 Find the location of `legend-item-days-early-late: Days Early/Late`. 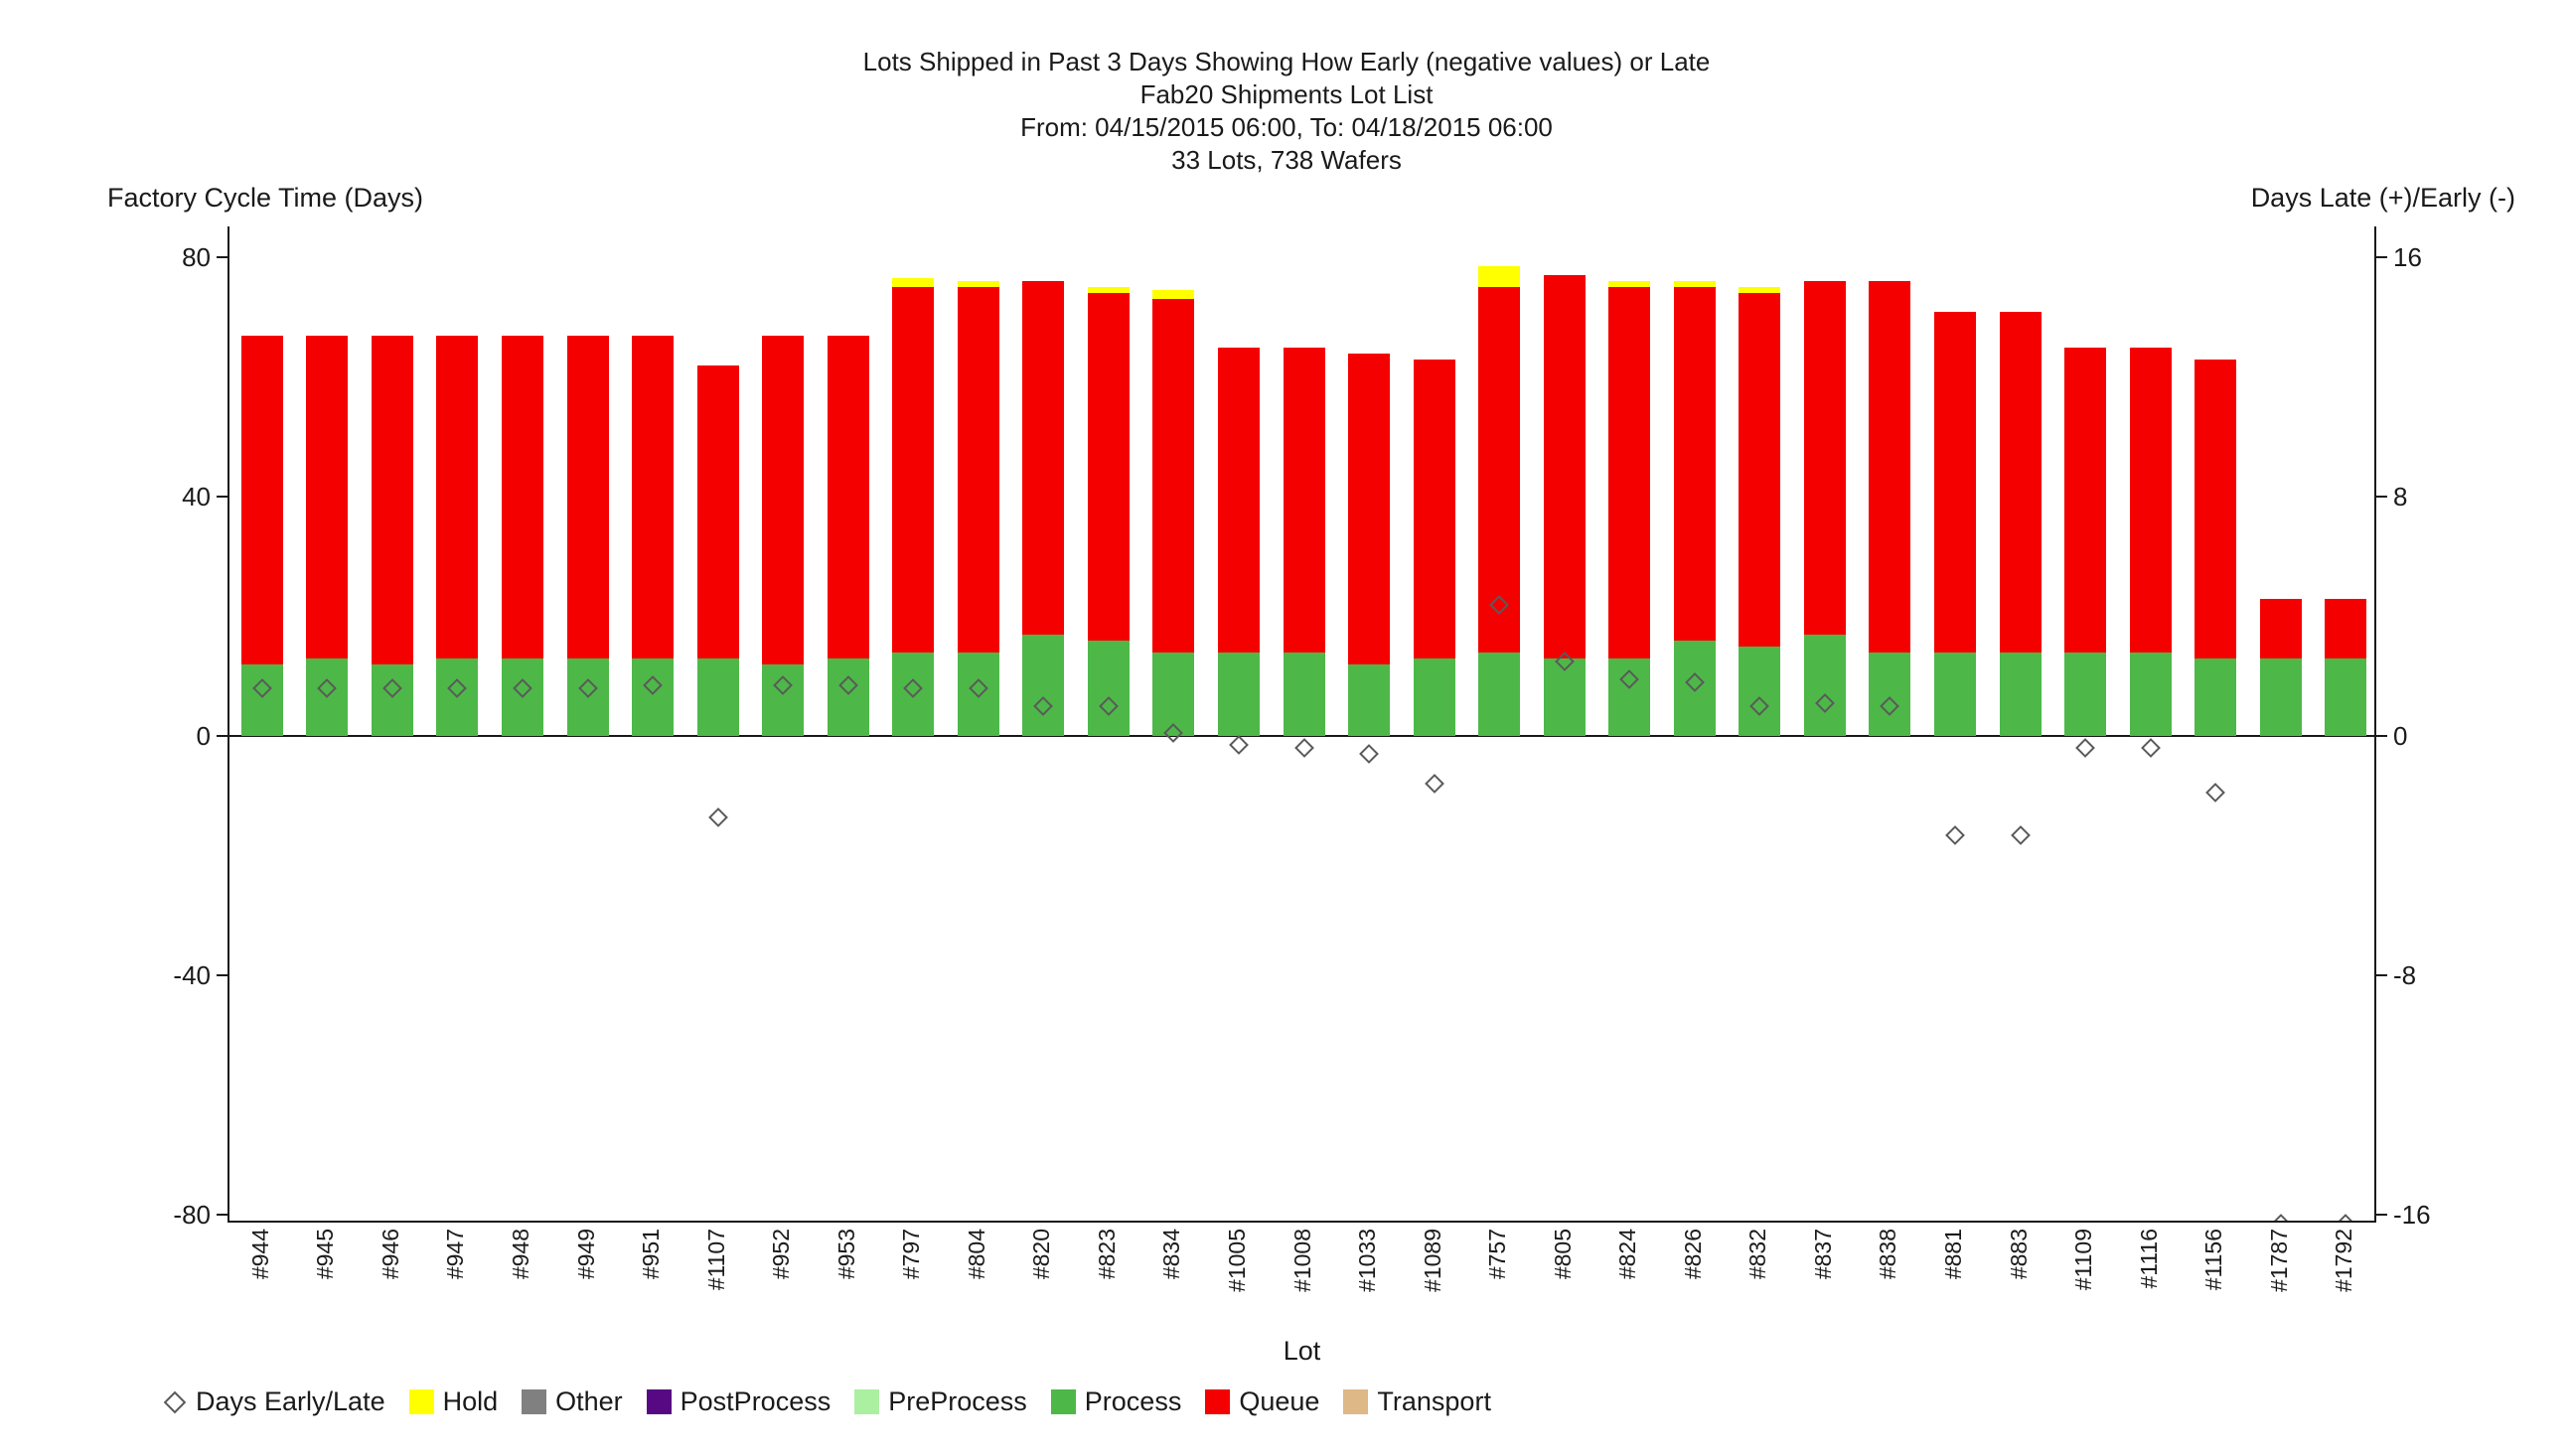

legend-item-days-early-late: Days Early/Late is located at coordinates (273, 1401).